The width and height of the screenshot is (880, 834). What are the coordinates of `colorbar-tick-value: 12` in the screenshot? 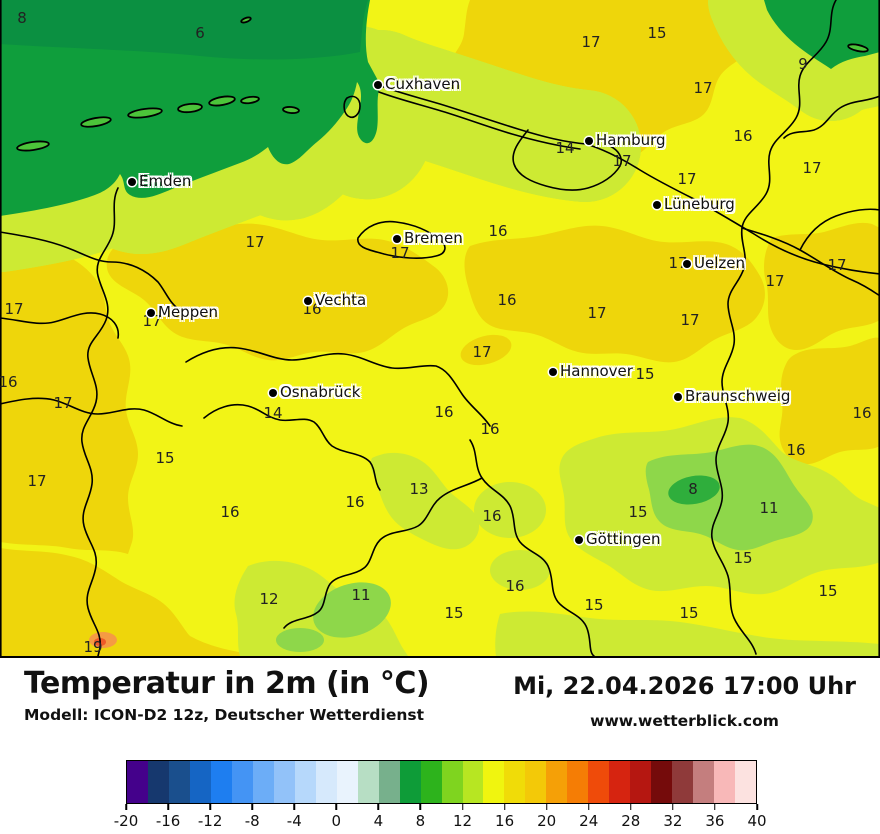 It's located at (462, 821).